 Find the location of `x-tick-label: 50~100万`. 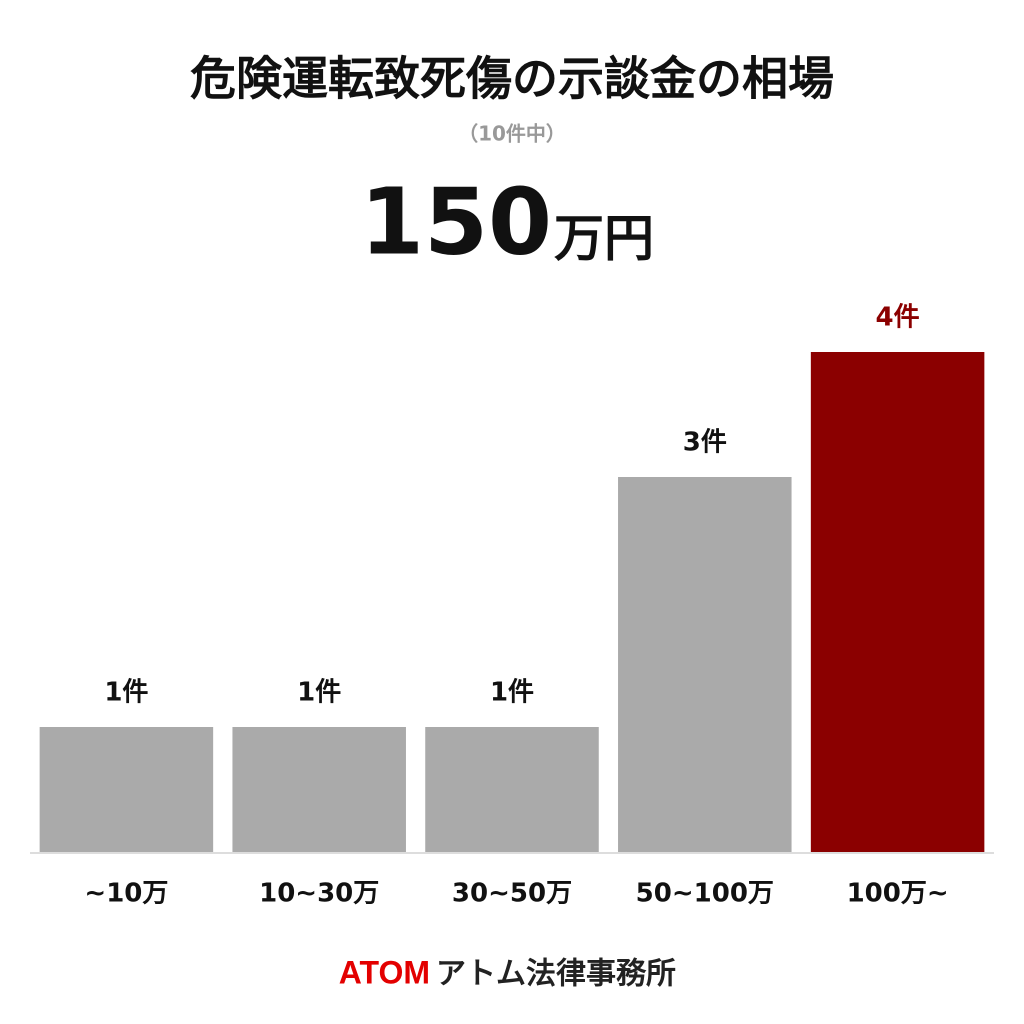

x-tick-label: 50~100万 is located at coordinates (705, 894).